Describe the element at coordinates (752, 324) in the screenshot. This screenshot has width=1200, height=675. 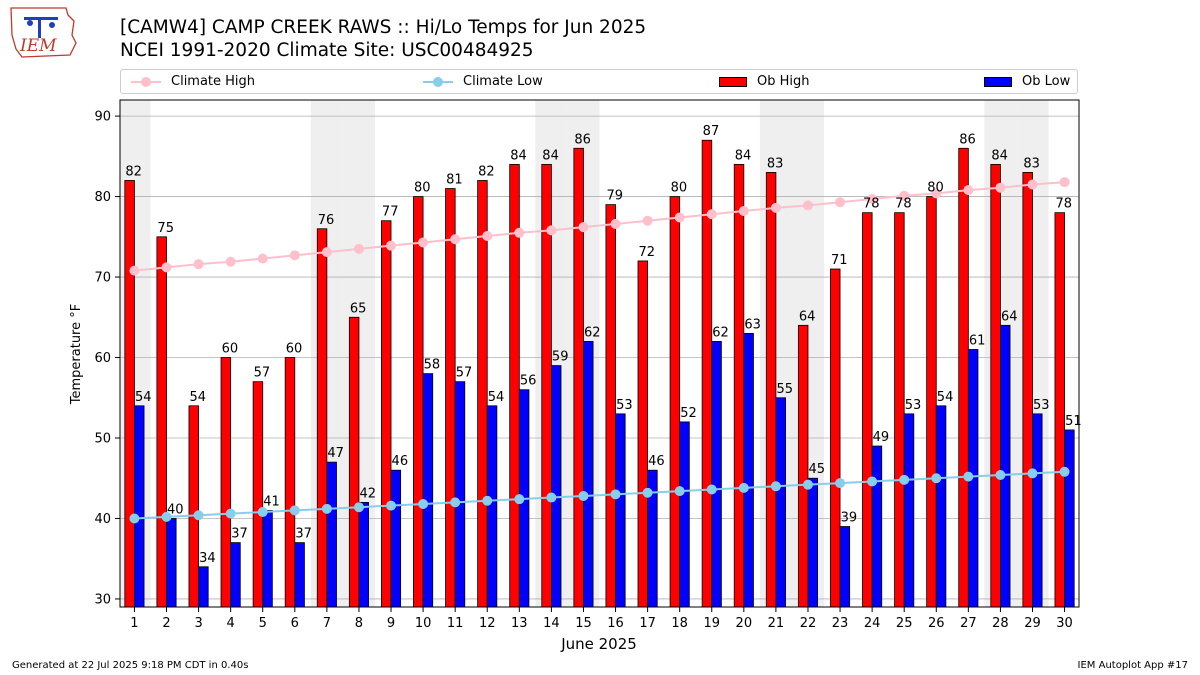
I see `ob-low-label: 63` at that location.